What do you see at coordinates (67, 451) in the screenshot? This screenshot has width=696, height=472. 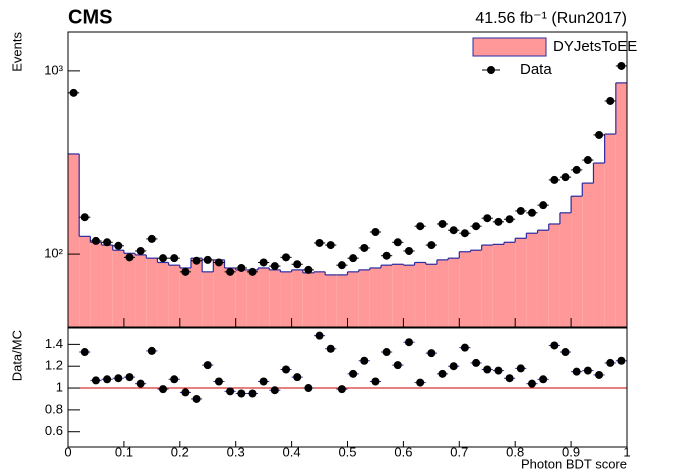 I see `x-tick-label: 0` at bounding box center [67, 451].